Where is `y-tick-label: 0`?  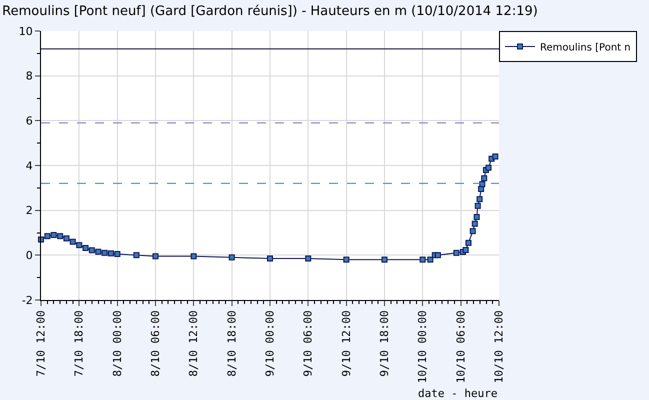
y-tick-label: 0 is located at coordinates (29, 255).